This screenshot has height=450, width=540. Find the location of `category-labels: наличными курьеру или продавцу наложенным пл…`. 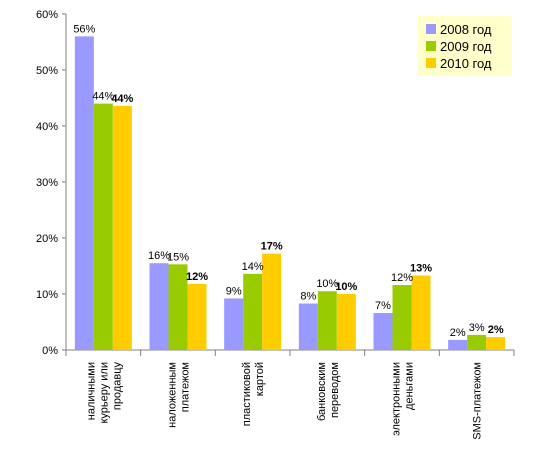

category-labels: наличными курьеру или продавцу наложенным пл… is located at coordinates (284, 401).